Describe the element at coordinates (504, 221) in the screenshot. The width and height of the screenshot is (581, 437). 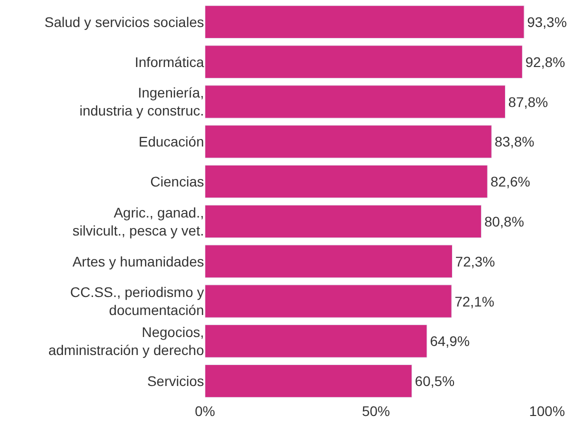
I see `data-label: 80,8%` at that location.